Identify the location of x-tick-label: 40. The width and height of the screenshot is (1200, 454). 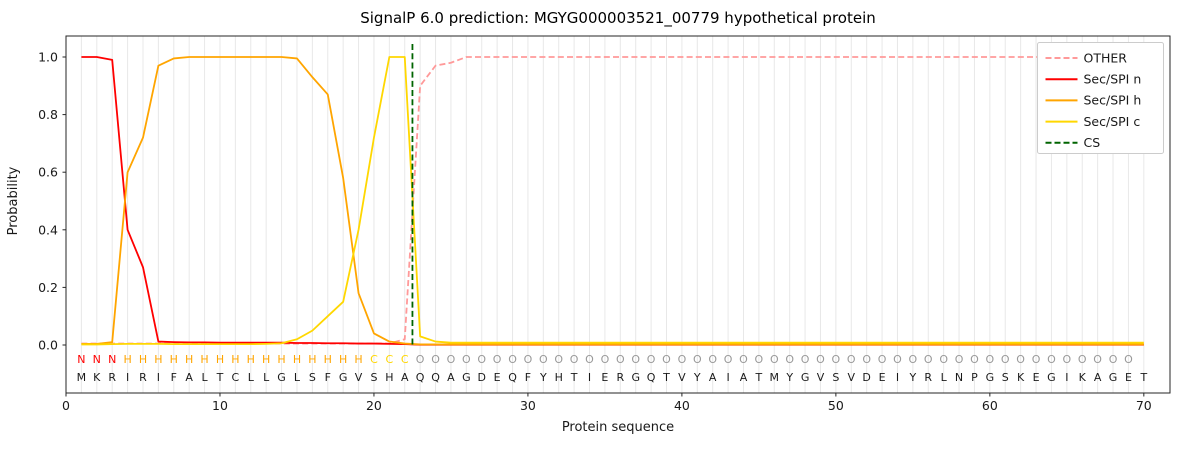
(682, 405).